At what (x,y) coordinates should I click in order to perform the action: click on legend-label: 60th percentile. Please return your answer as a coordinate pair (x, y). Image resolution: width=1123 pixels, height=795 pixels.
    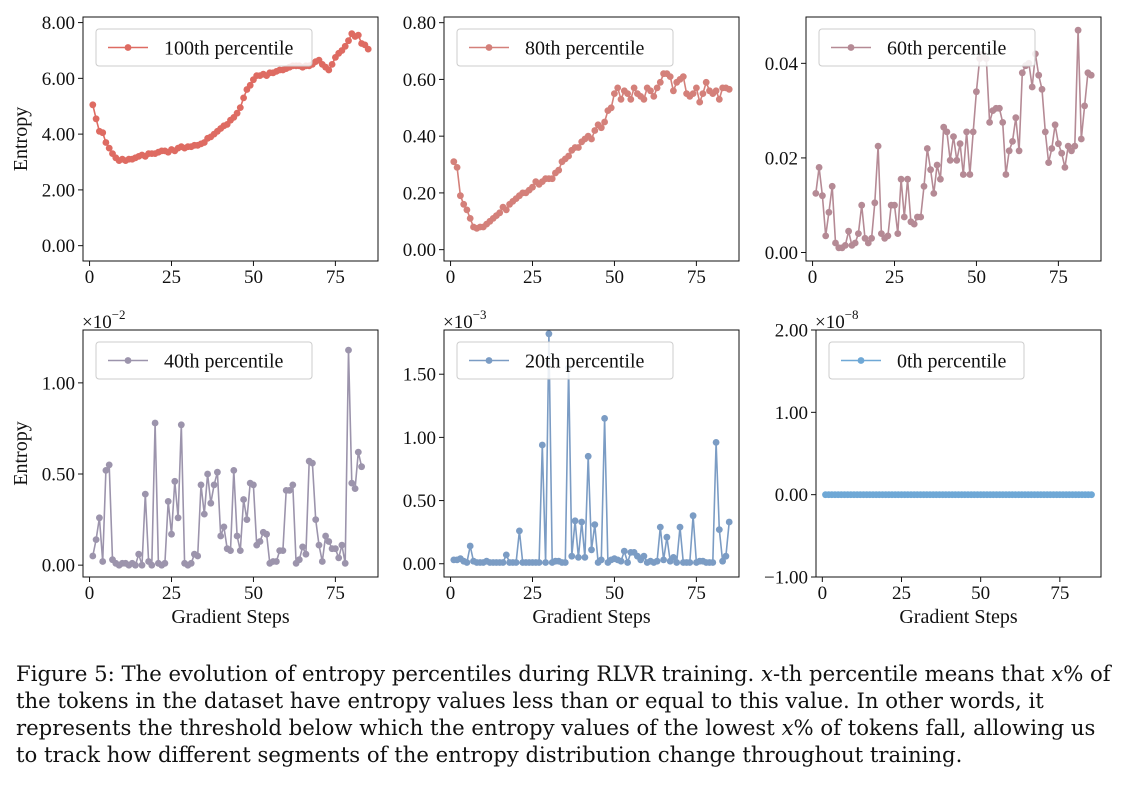
    Looking at the image, I should click on (947, 49).